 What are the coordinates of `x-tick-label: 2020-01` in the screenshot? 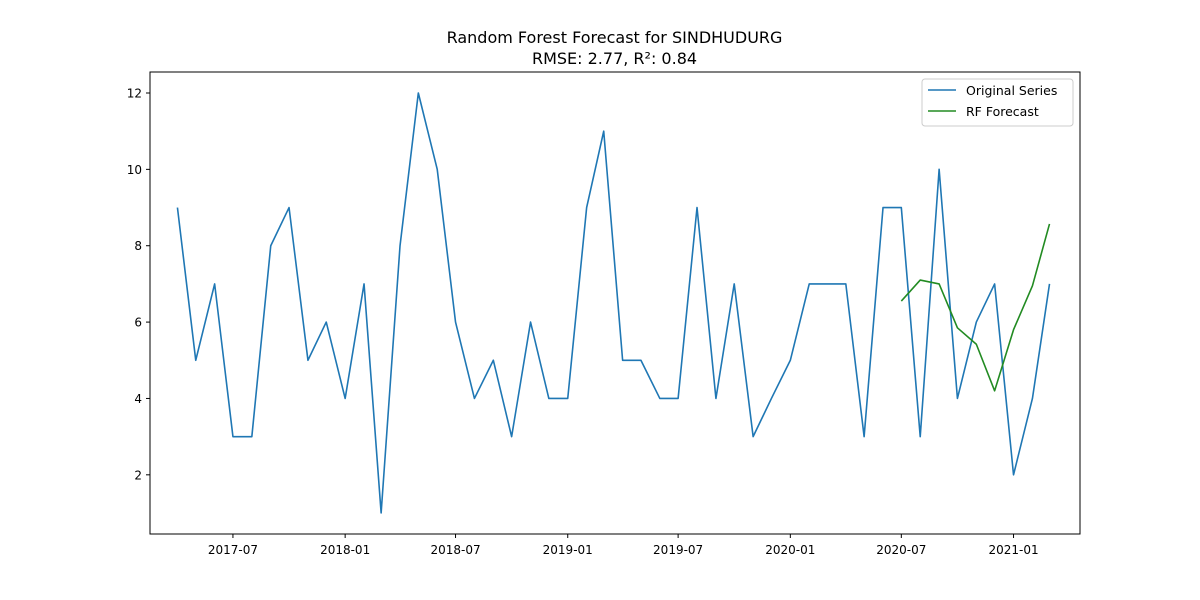 It's located at (790, 550).